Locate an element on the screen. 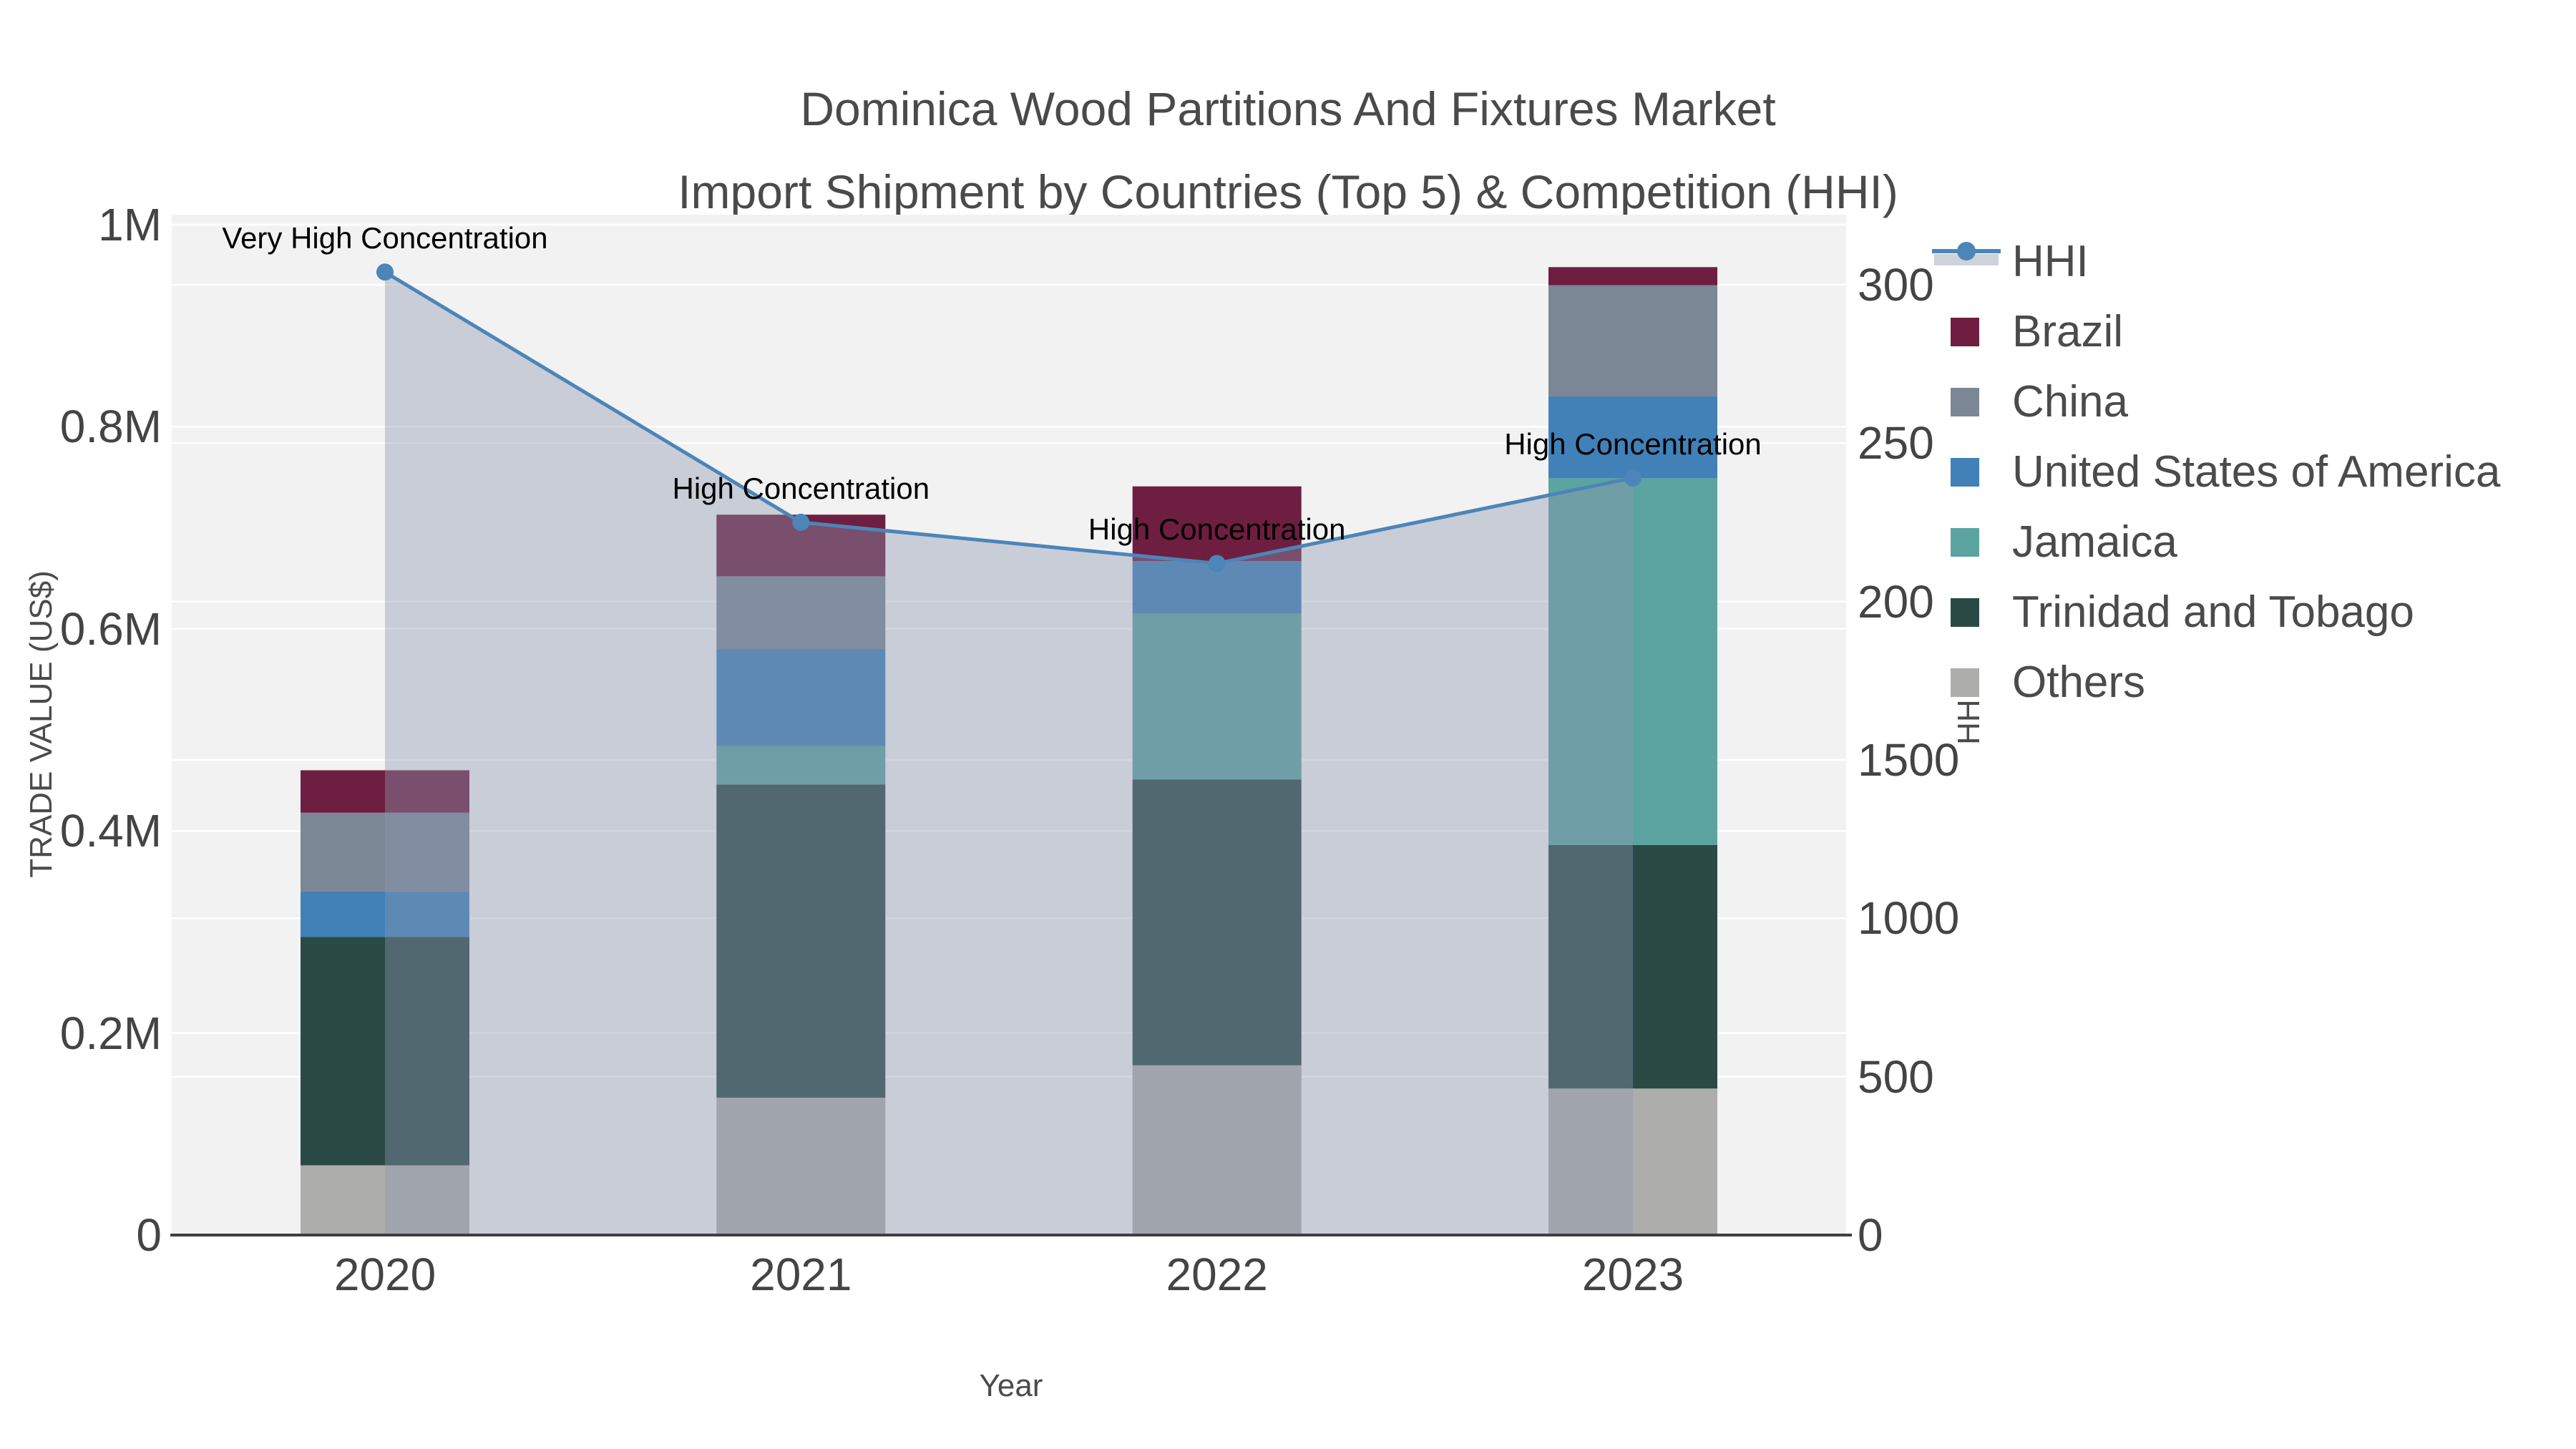  bar-segment-2022-others is located at coordinates (1217, 1150).